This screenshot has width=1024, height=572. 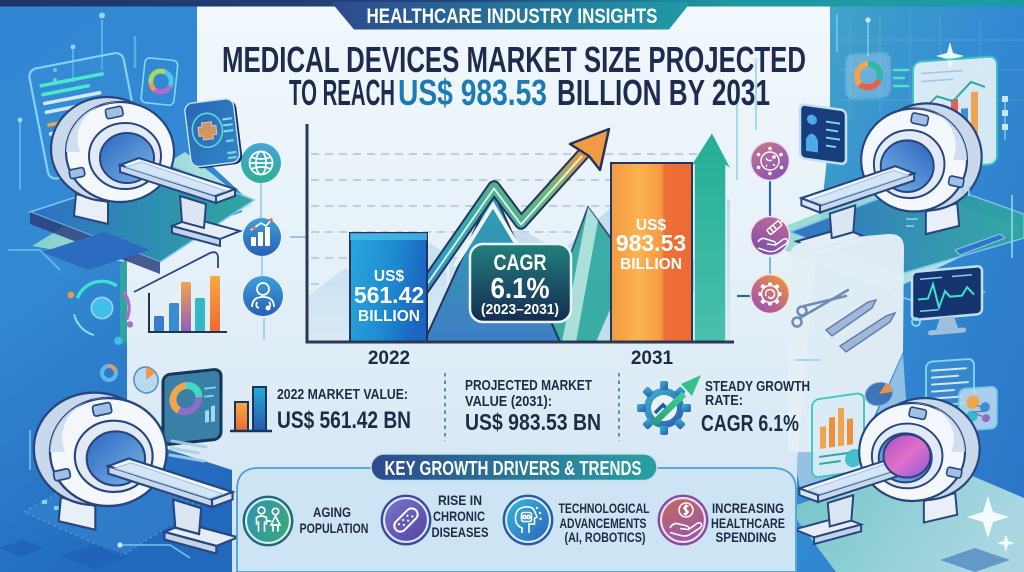 I want to click on svg-text: AGING, so click(x=332, y=512).